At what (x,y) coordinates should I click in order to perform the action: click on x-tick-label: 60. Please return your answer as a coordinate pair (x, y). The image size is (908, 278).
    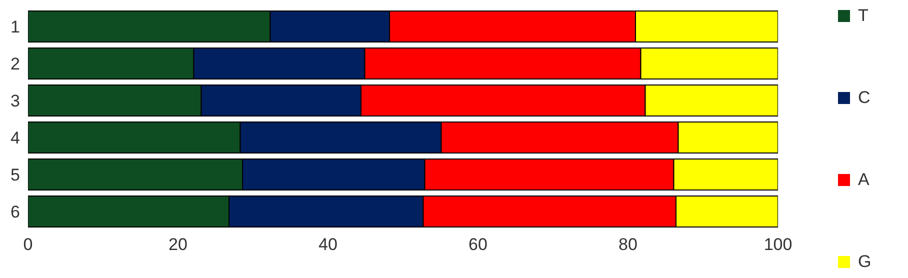
    Looking at the image, I should click on (478, 244).